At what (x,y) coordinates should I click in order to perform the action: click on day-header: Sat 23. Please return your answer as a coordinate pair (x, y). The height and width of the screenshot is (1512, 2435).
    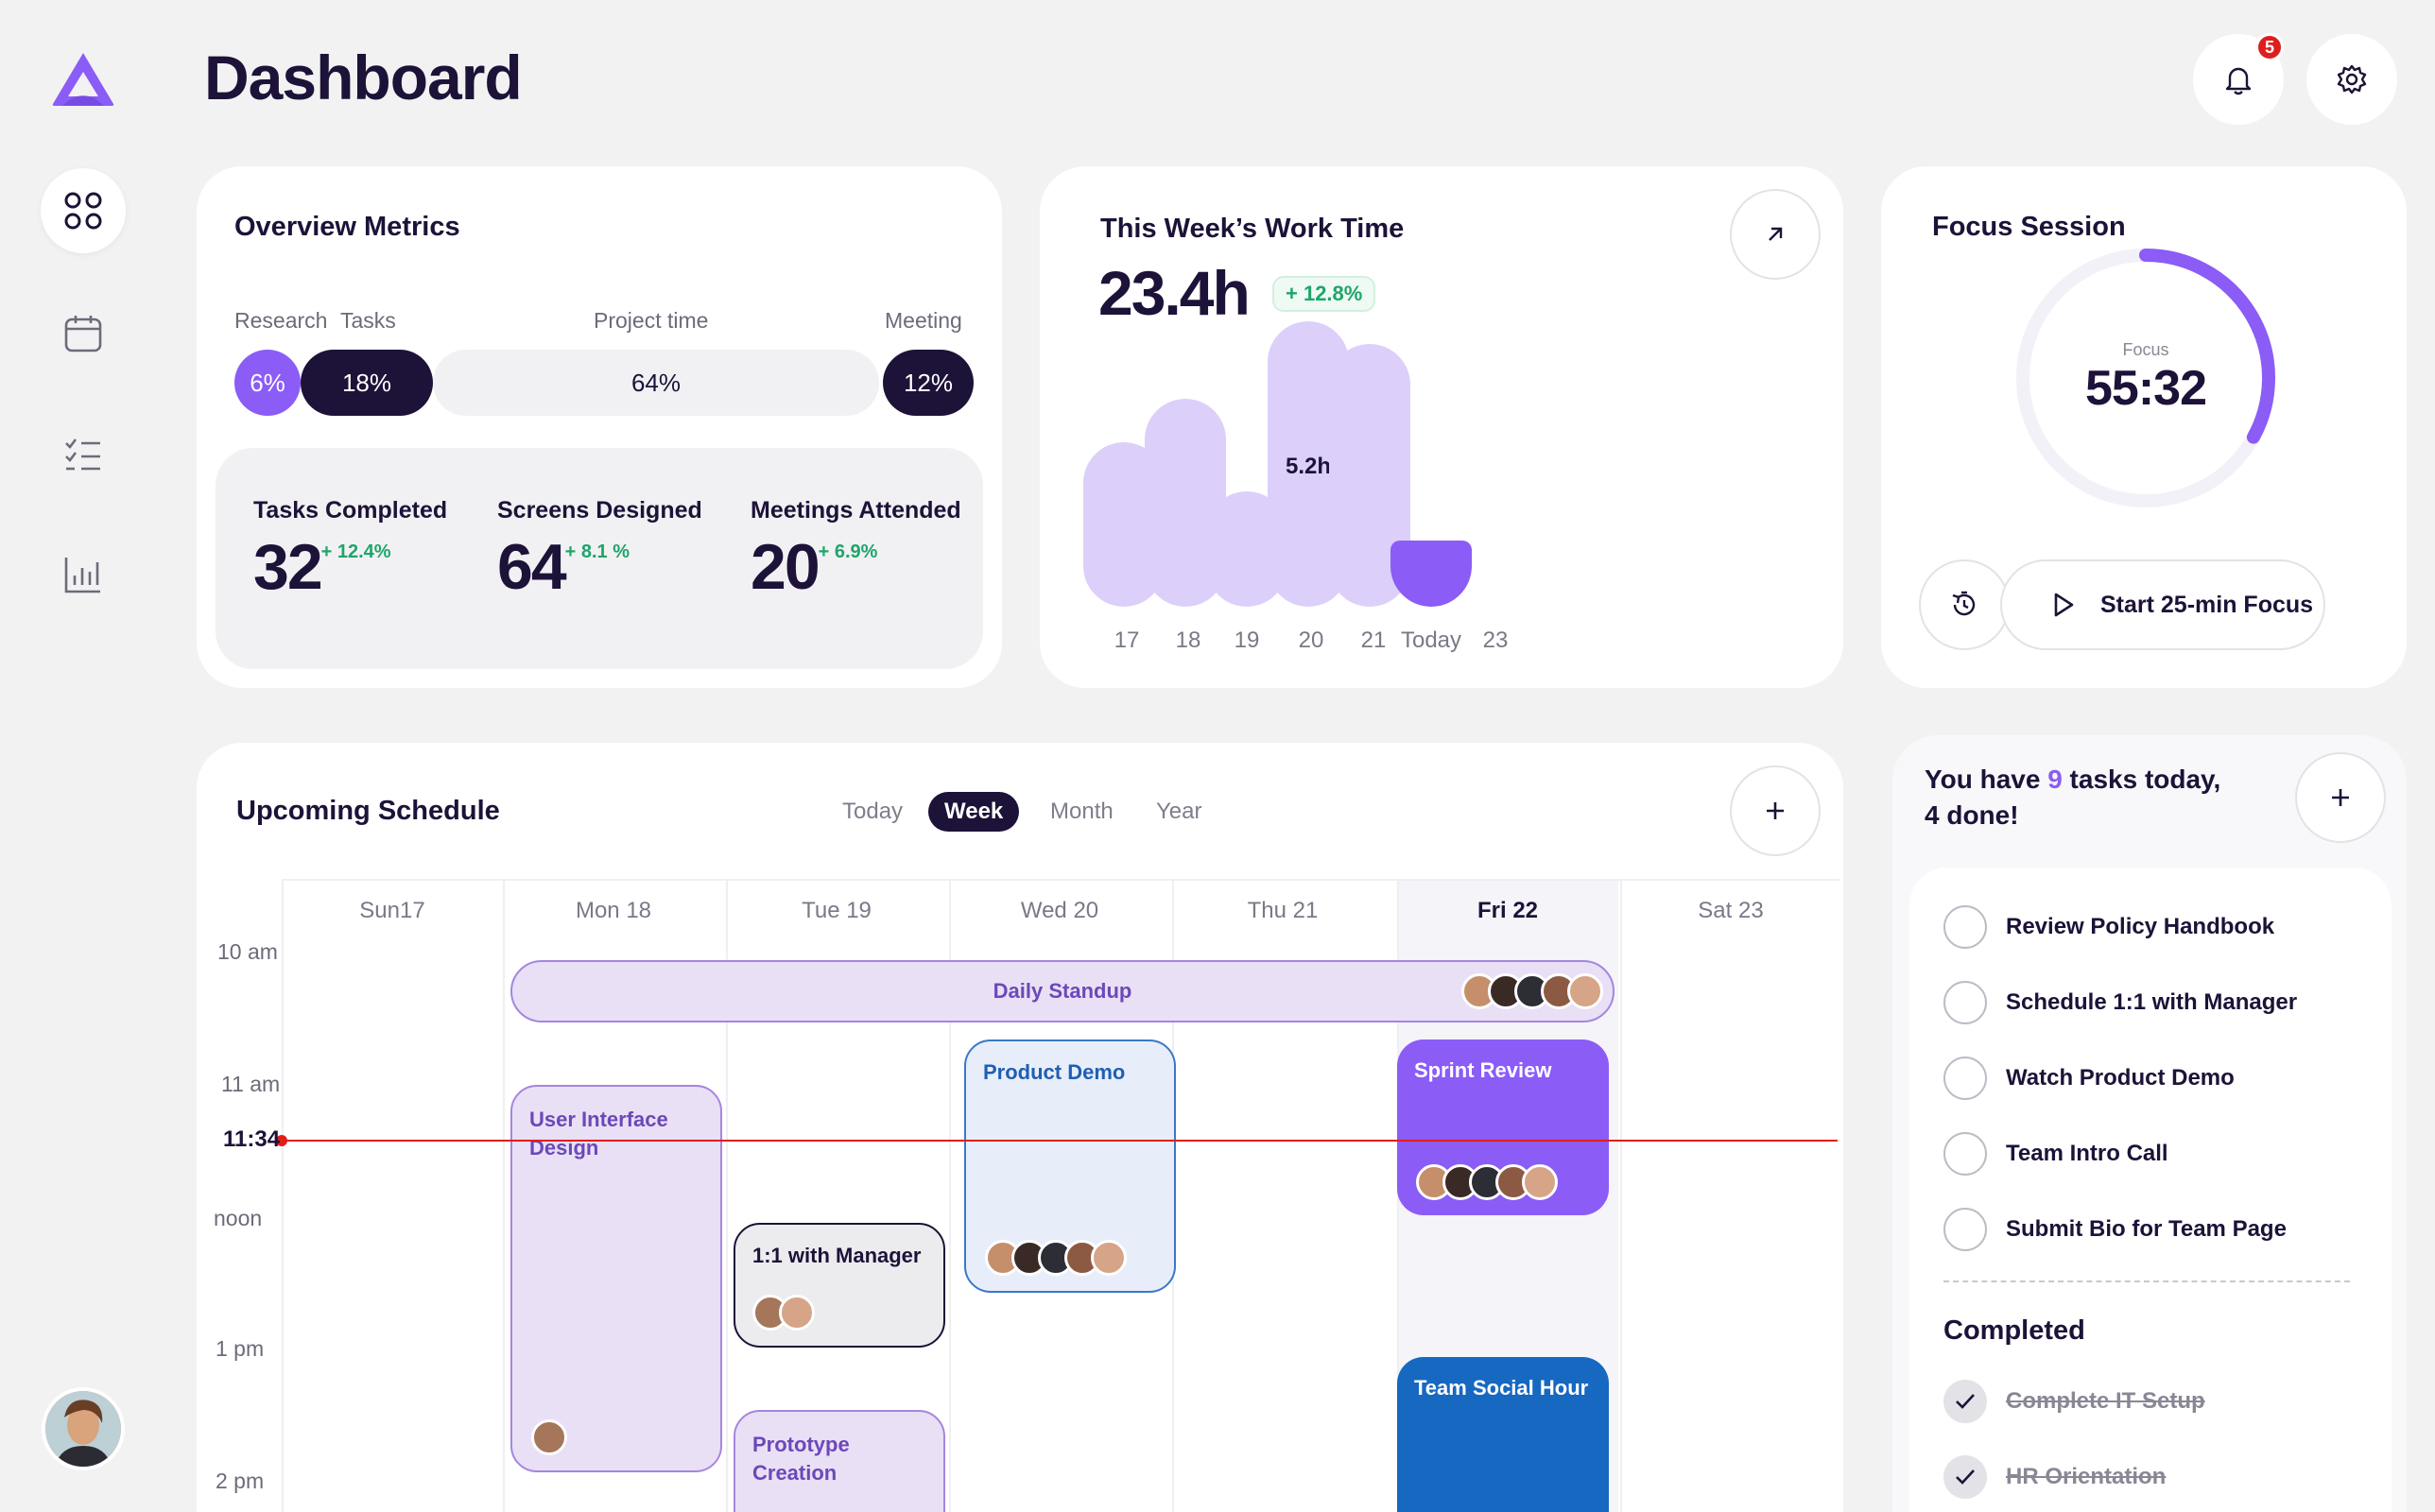
    Looking at the image, I should click on (1731, 910).